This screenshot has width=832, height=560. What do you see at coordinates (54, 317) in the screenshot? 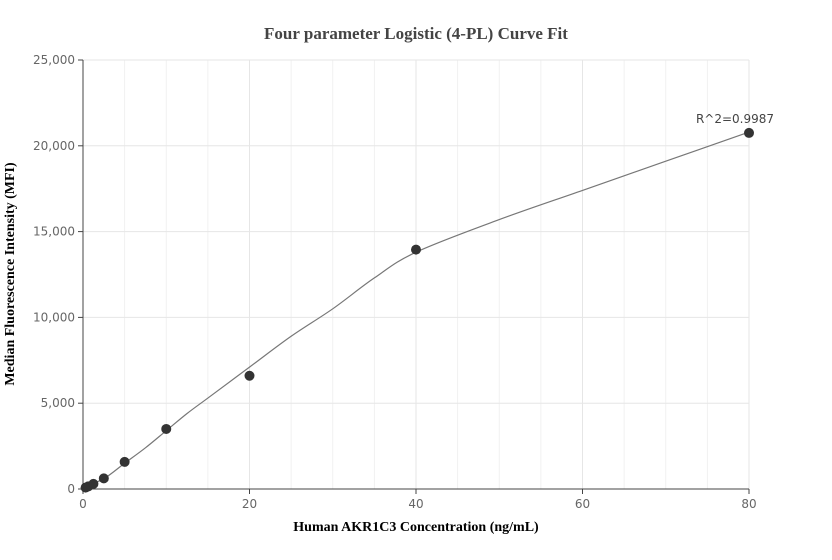
I see `y-tick-label: 10,000` at bounding box center [54, 317].